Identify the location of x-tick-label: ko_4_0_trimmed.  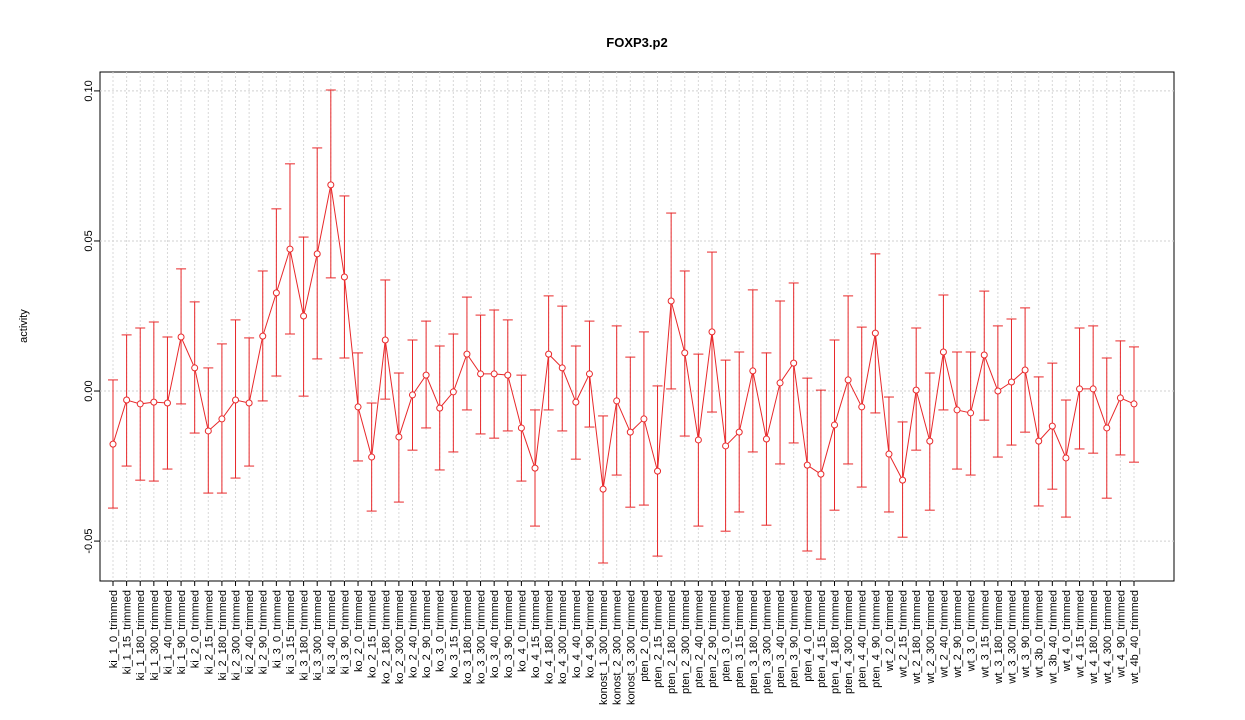
(522, 631).